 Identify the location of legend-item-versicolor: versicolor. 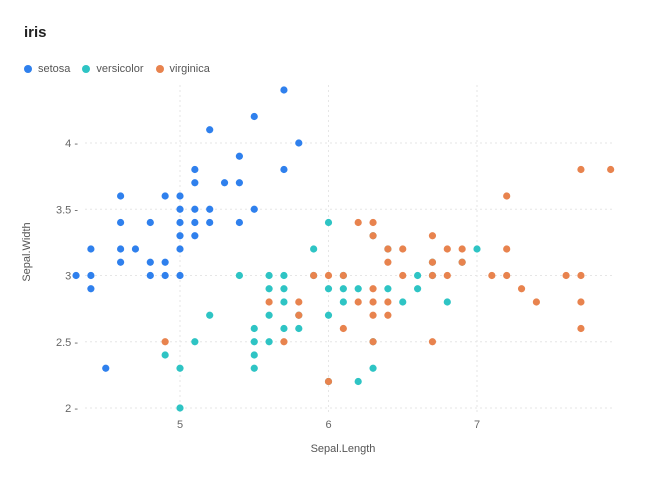
(113, 69).